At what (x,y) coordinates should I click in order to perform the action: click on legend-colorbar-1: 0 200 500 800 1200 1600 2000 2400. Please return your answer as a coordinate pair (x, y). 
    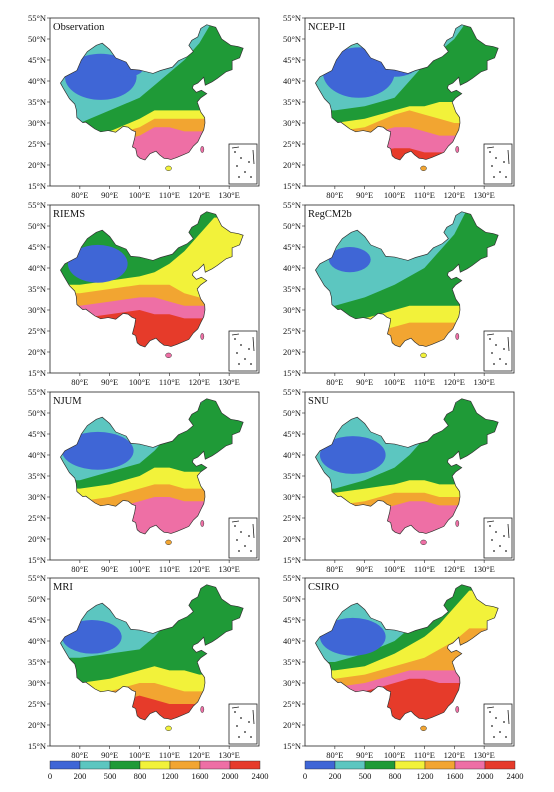
    Looking at the image, I should click on (158, 770).